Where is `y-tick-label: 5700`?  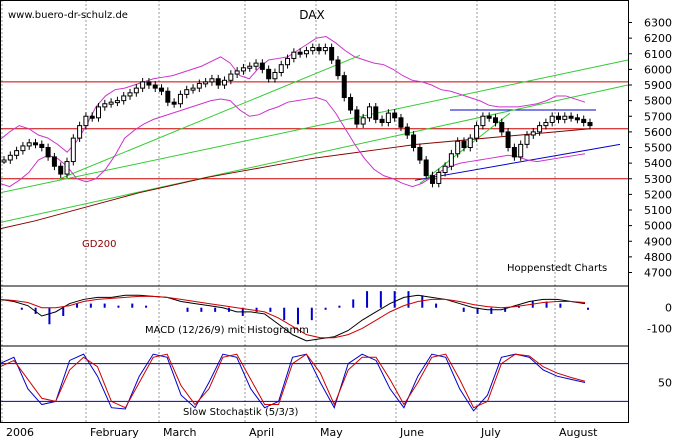
y-tick-label: 5700 is located at coordinates (658, 116).